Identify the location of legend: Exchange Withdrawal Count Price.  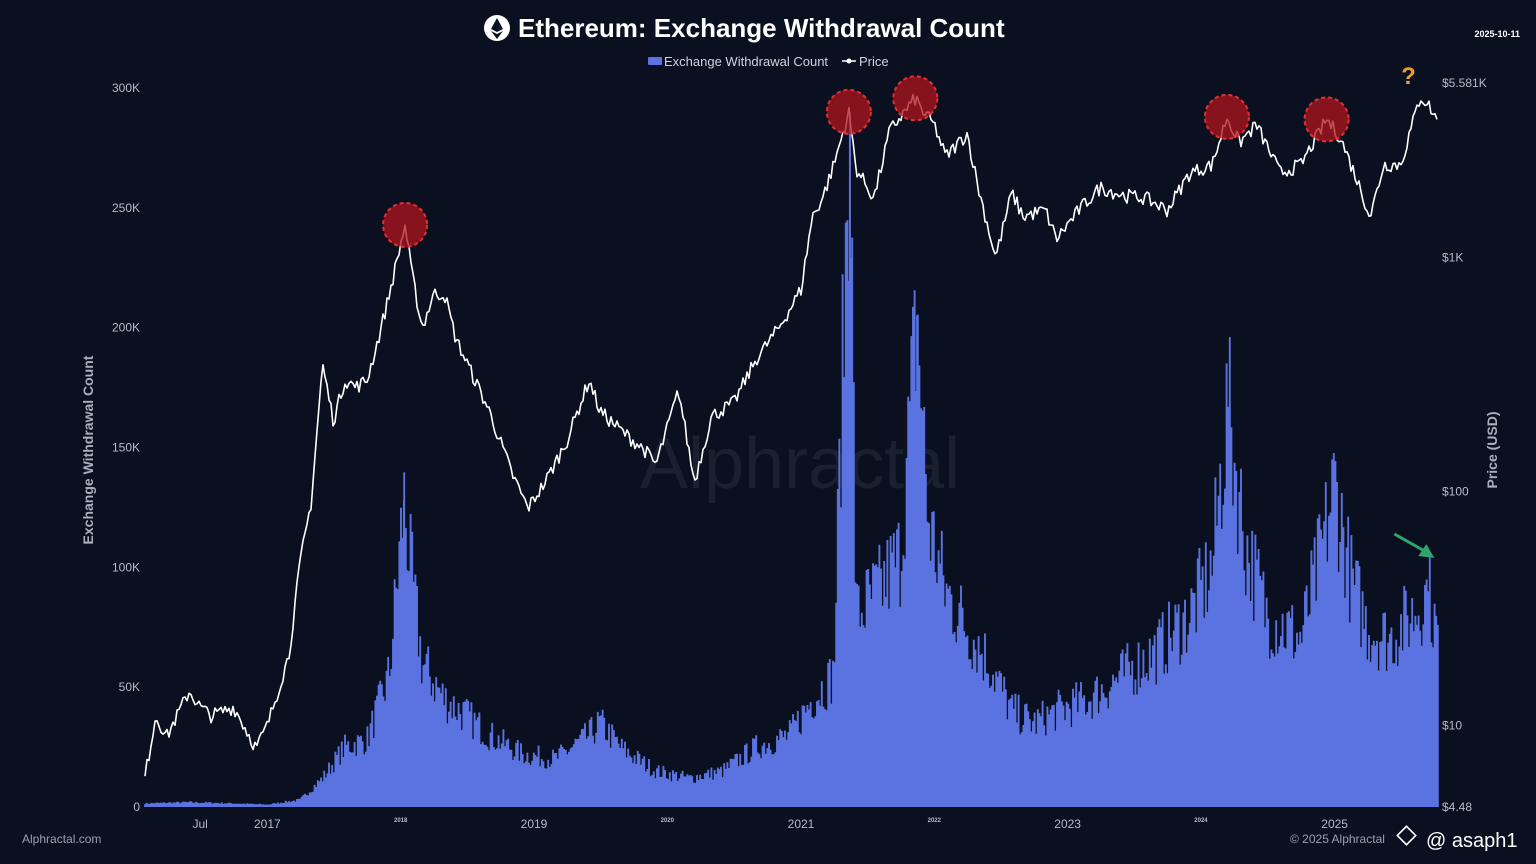
(768, 61).